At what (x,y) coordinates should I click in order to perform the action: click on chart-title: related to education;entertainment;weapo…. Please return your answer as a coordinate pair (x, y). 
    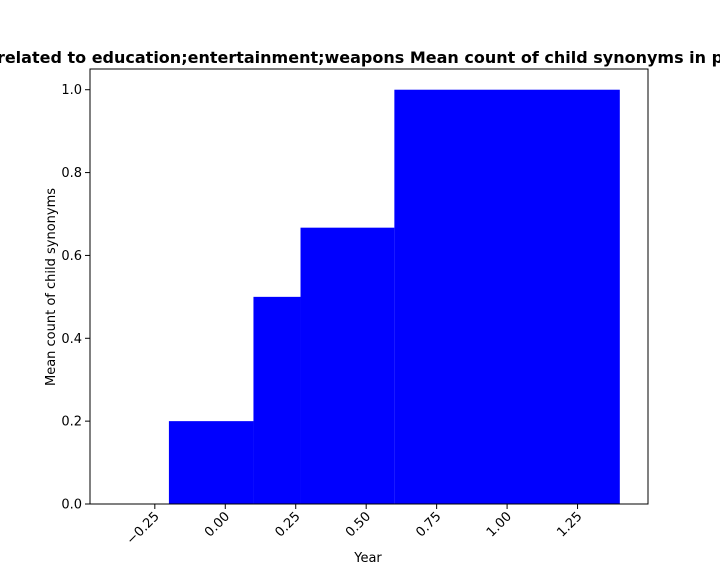
    Looking at the image, I should click on (360, 57).